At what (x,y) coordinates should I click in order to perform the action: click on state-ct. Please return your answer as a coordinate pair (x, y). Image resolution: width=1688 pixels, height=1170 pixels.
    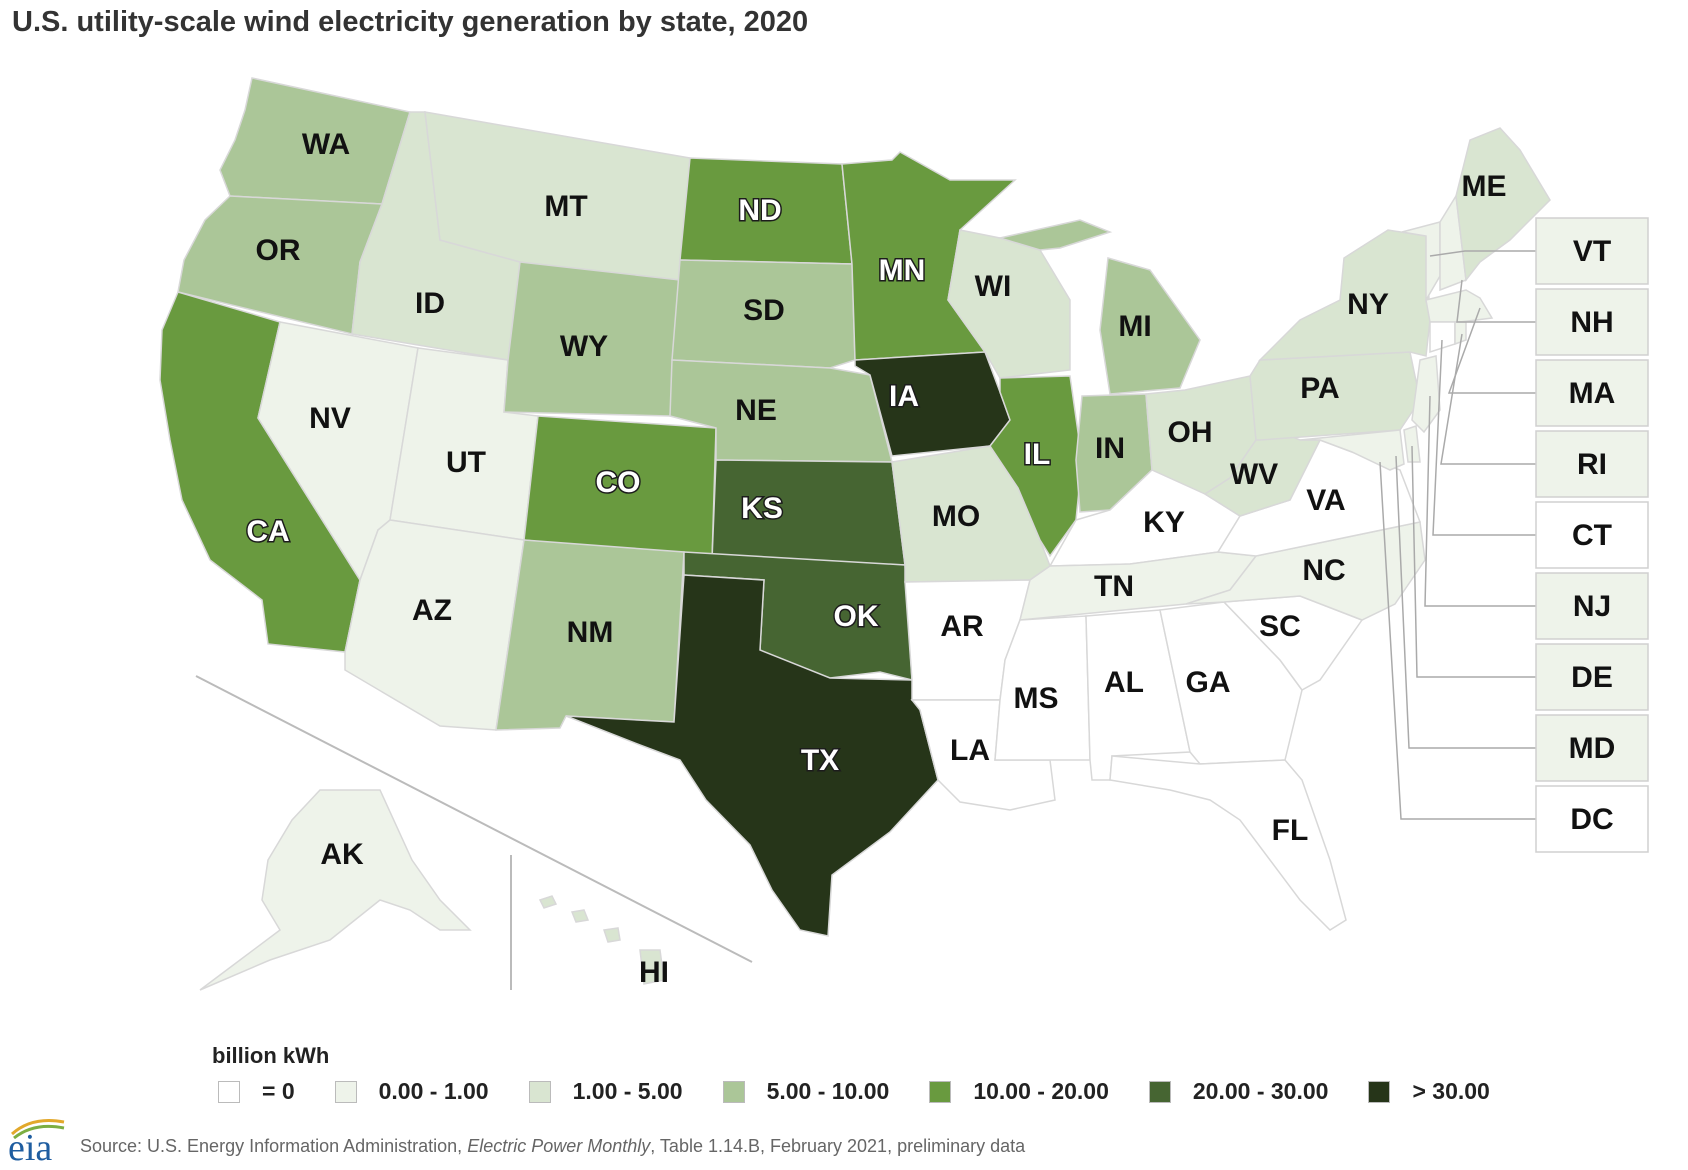
    Looking at the image, I should click on (1442, 337).